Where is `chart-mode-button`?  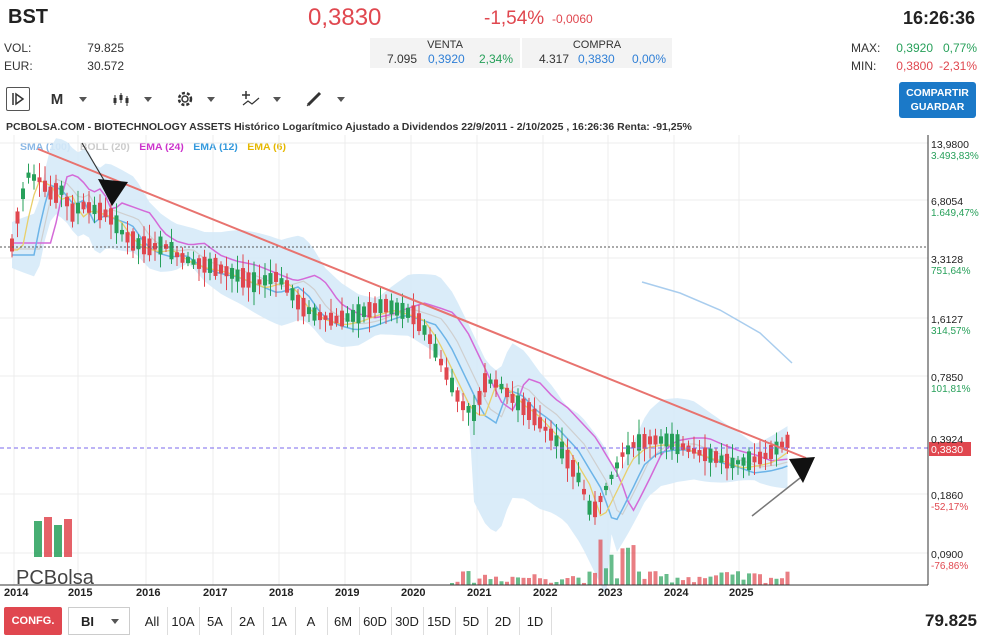
chart-mode-button is located at coordinates (18, 99).